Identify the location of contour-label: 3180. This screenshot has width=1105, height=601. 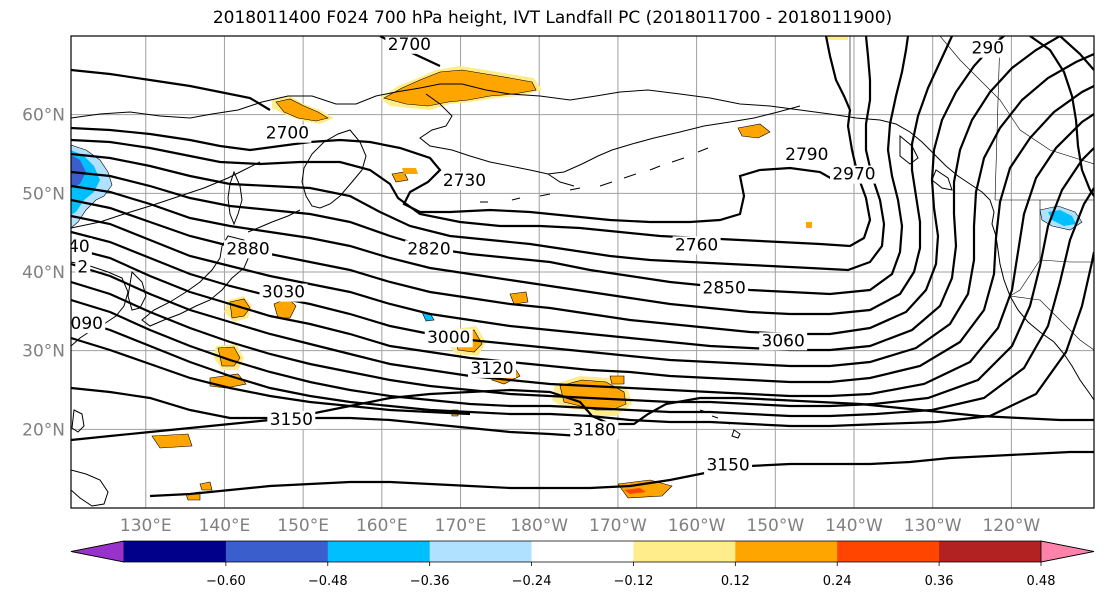
(594, 430).